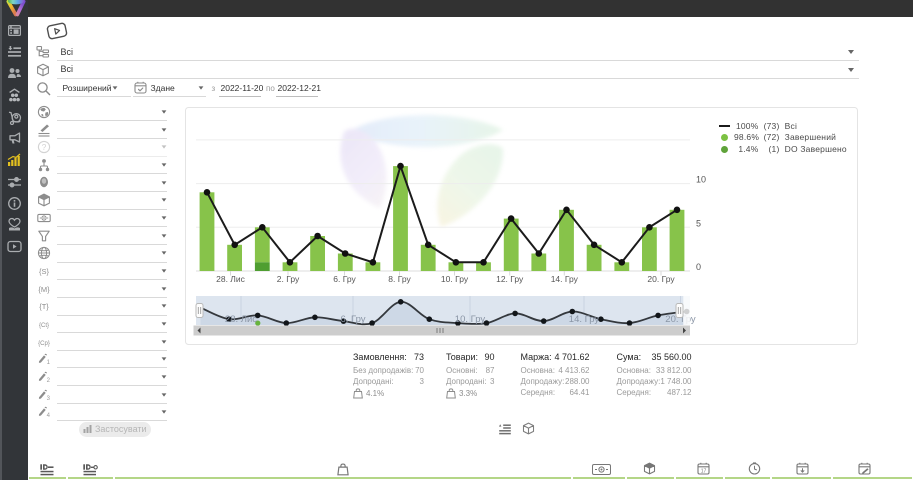 The width and height of the screenshot is (913, 480). Describe the element at coordinates (701, 180) in the screenshot. I see `svg-text: 10` at that location.